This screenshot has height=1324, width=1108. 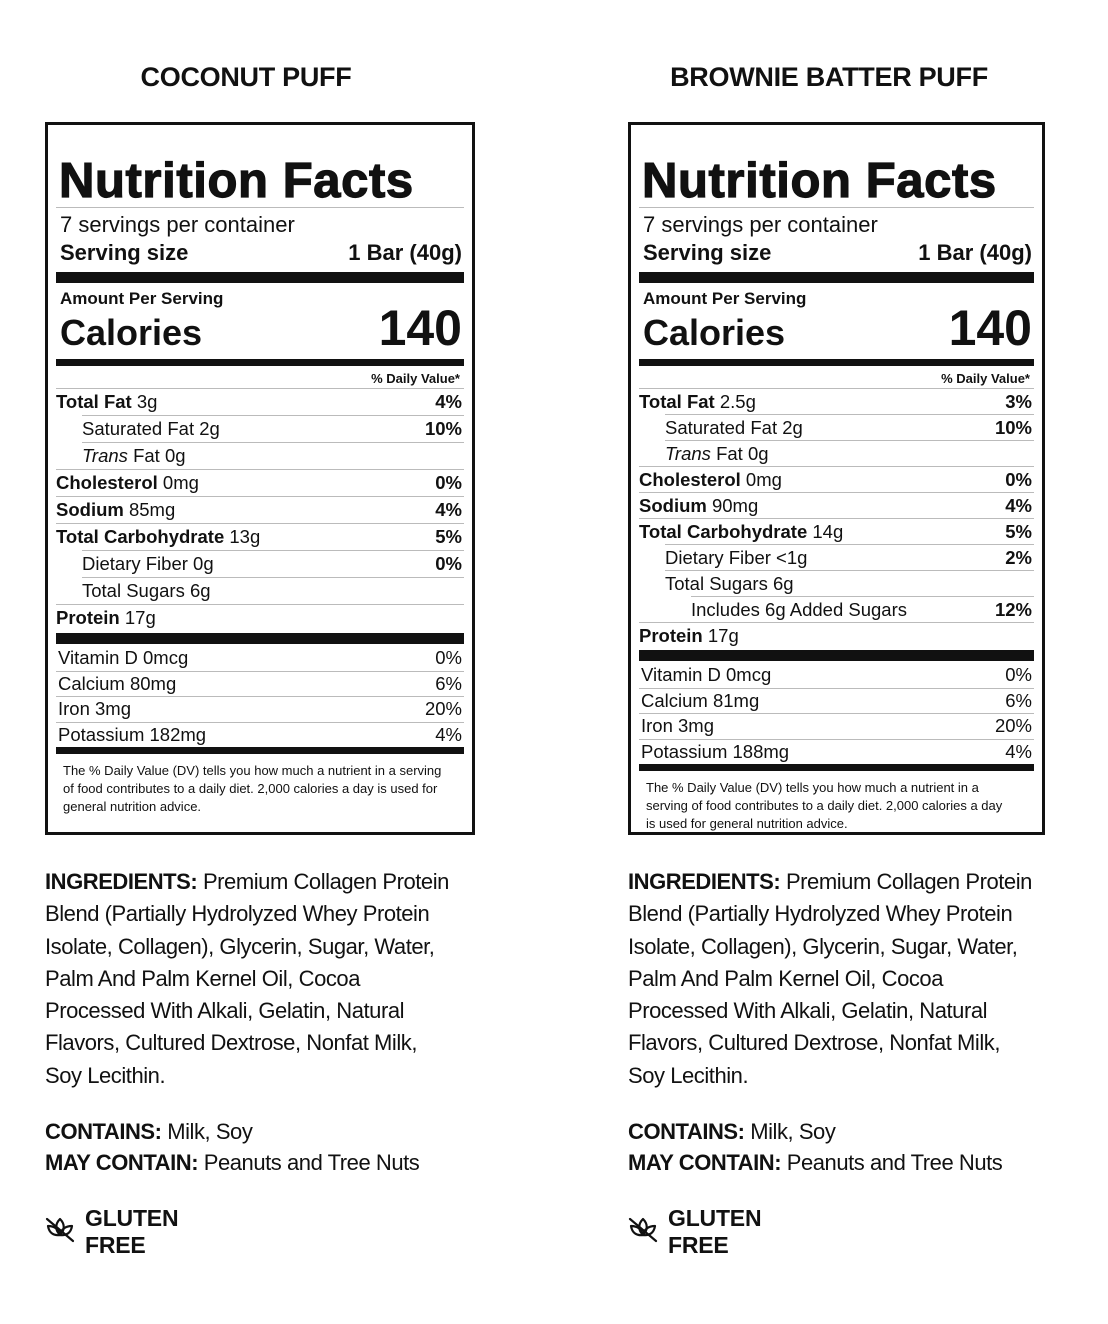 What do you see at coordinates (260, 509) in the screenshot?
I see `nutrient-row: Sodium 85mg 4%` at bounding box center [260, 509].